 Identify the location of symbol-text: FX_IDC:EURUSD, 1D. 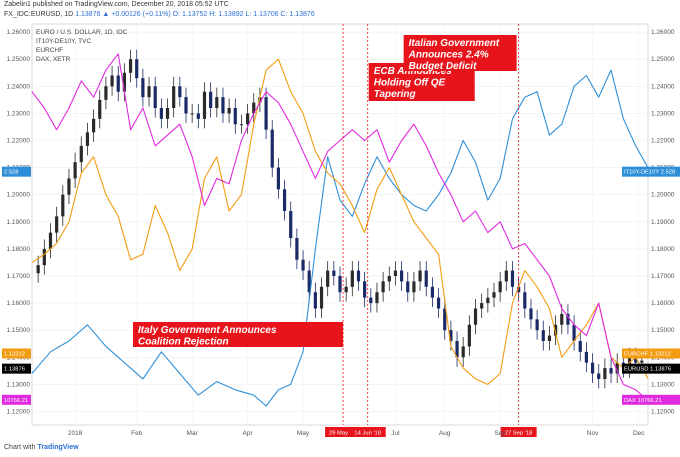
(39, 14).